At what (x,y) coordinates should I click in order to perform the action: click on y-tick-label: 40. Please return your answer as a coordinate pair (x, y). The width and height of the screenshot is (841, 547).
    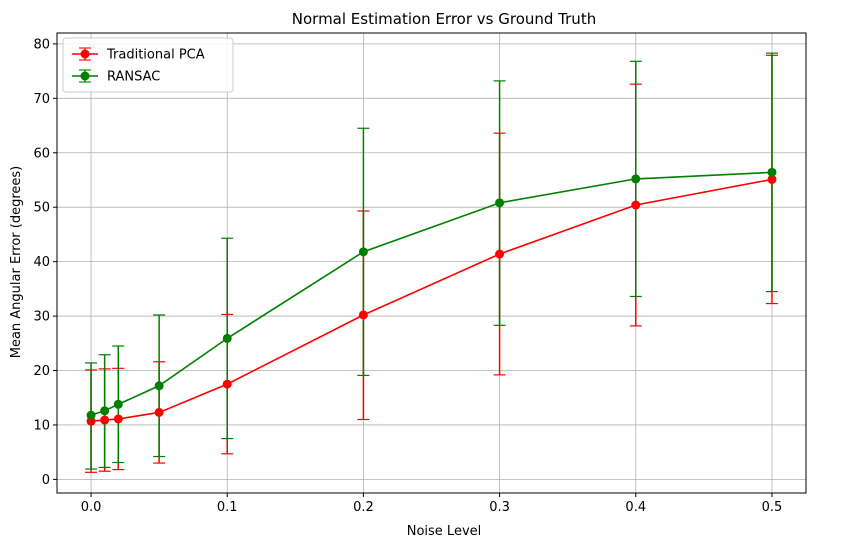
    Looking at the image, I should click on (41, 262).